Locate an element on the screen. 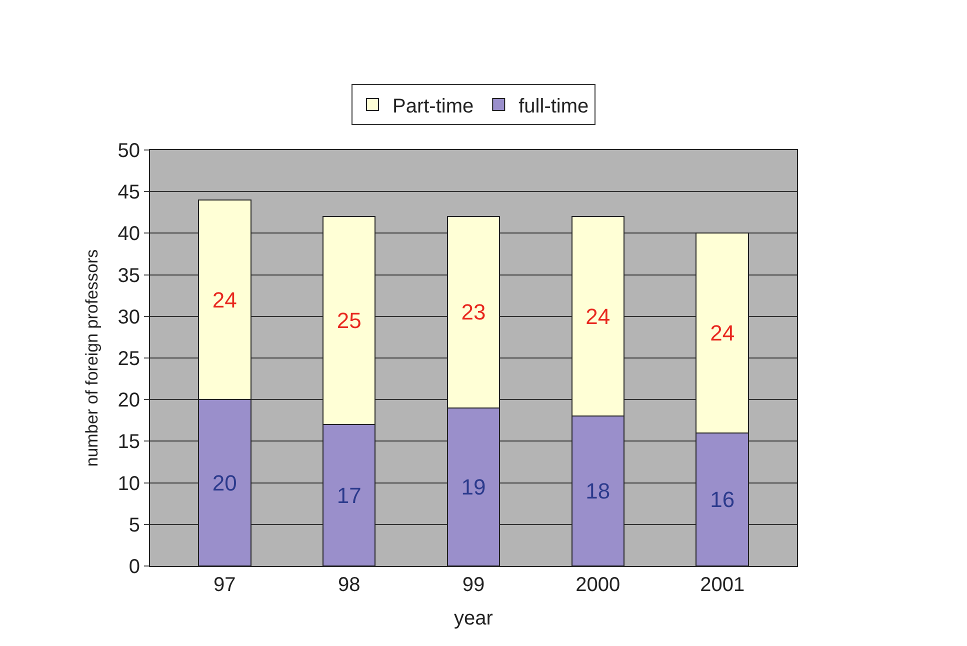 The image size is (967, 646). data-label: 17 is located at coordinates (349, 495).